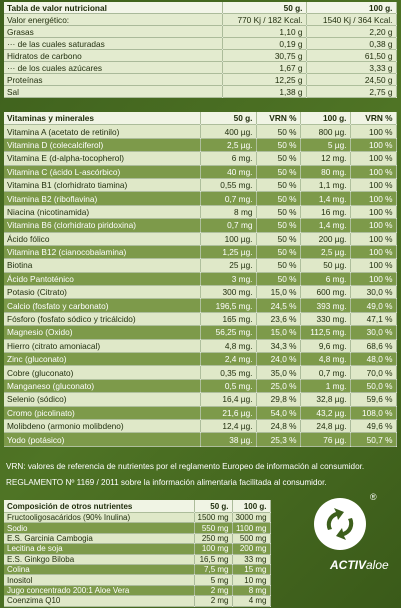 The height and width of the screenshot is (608, 401). What do you see at coordinates (351, 67) in the screenshot?
I see `table-cell: 3,33 g` at bounding box center [351, 67].